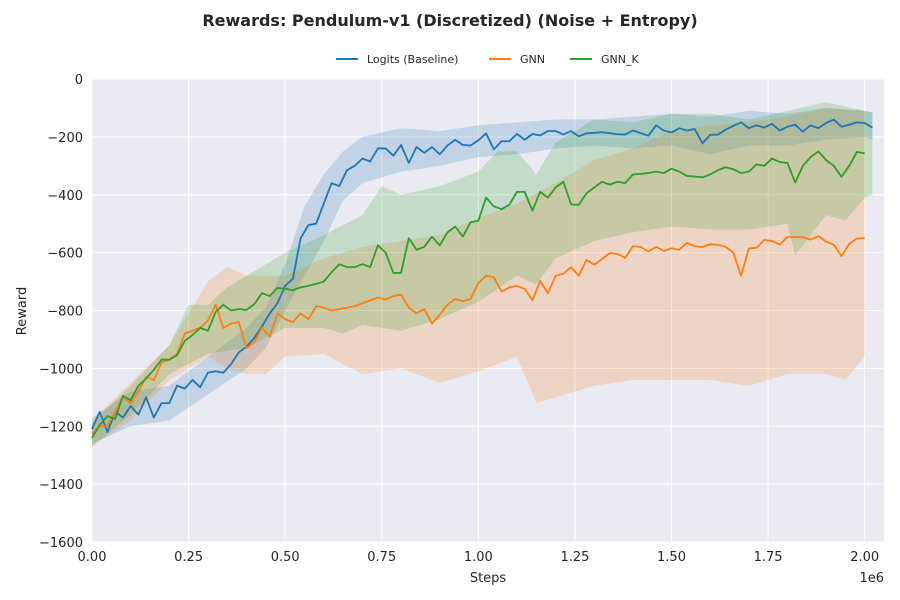 The height and width of the screenshot is (600, 900). Describe the element at coordinates (65, 196) in the screenshot. I see `y-tick-label: −400` at that location.